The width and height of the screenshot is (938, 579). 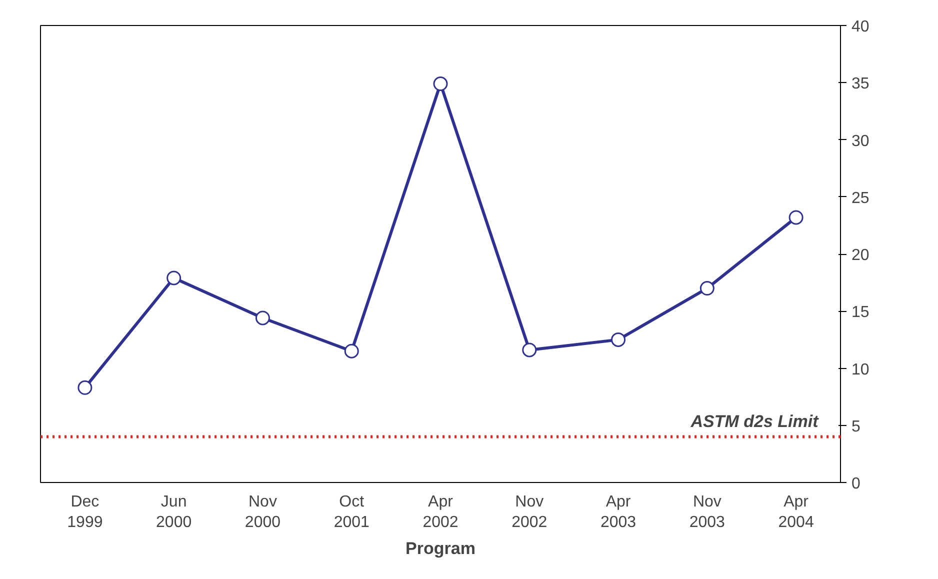 What do you see at coordinates (861, 84) in the screenshot?
I see `y-tick-label: 35` at bounding box center [861, 84].